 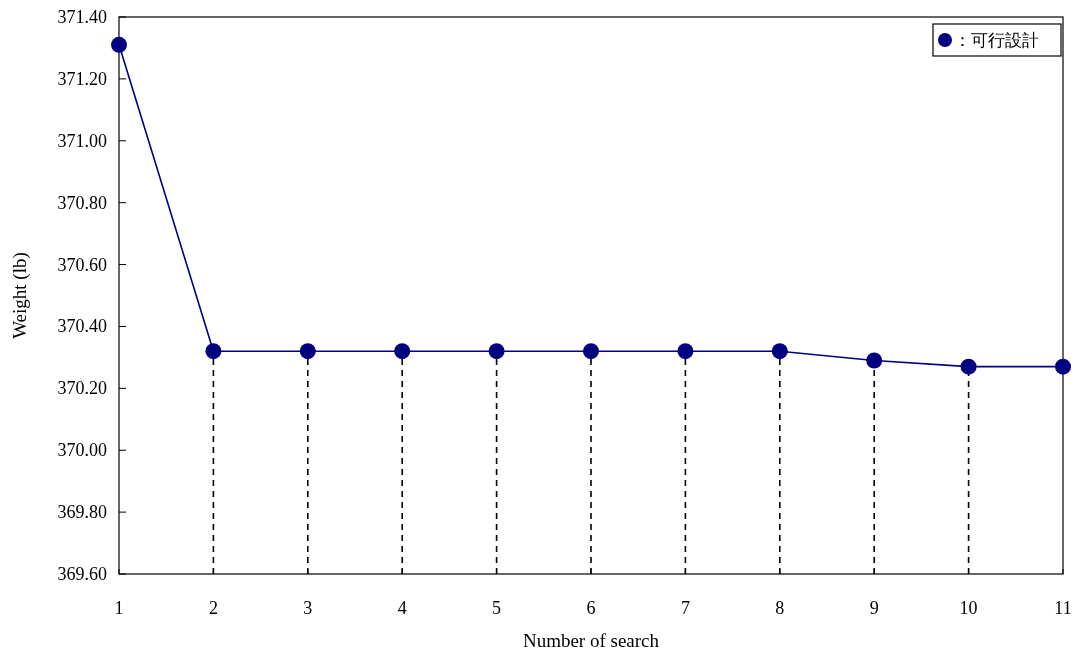 I want to click on legend-label: ：可行設計, so click(x=996, y=40).